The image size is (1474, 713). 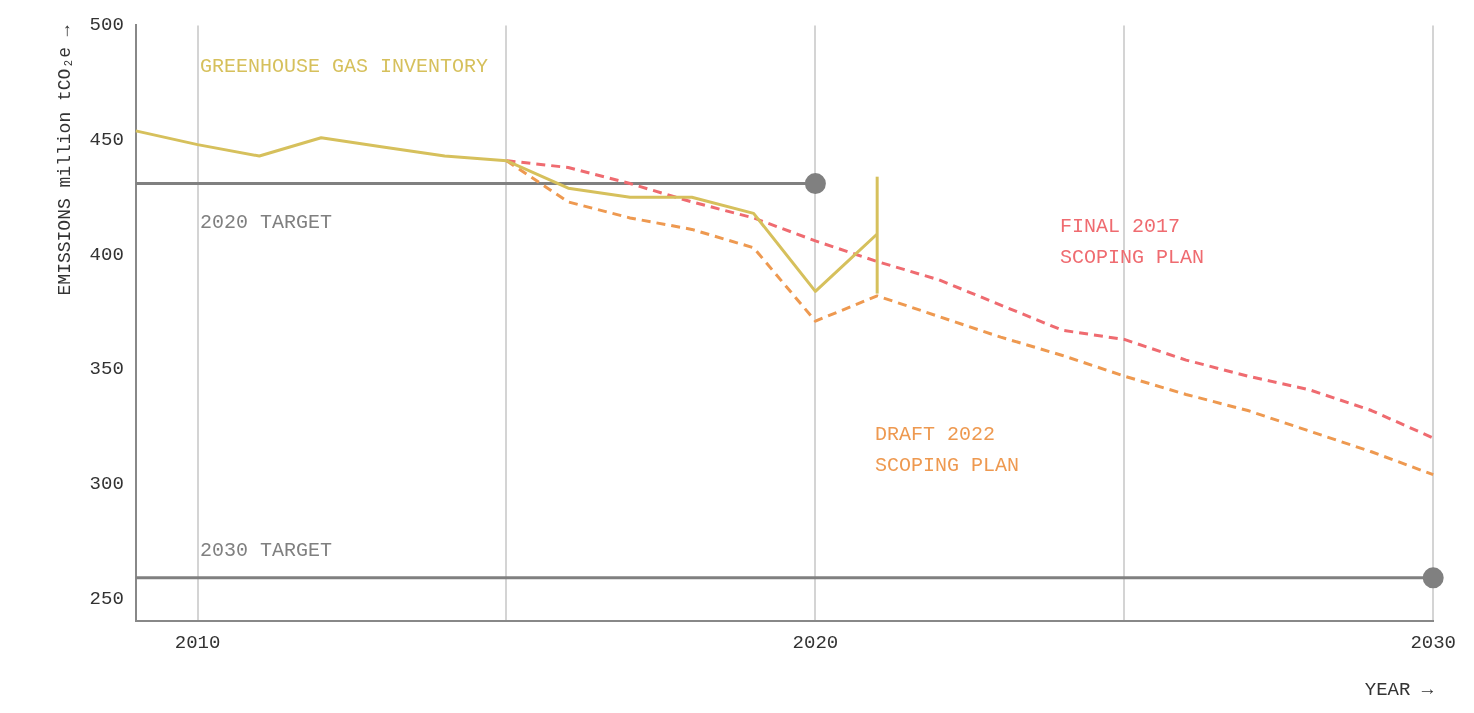 What do you see at coordinates (815, 642) in the screenshot?
I see `x-tick-label: 2020` at bounding box center [815, 642].